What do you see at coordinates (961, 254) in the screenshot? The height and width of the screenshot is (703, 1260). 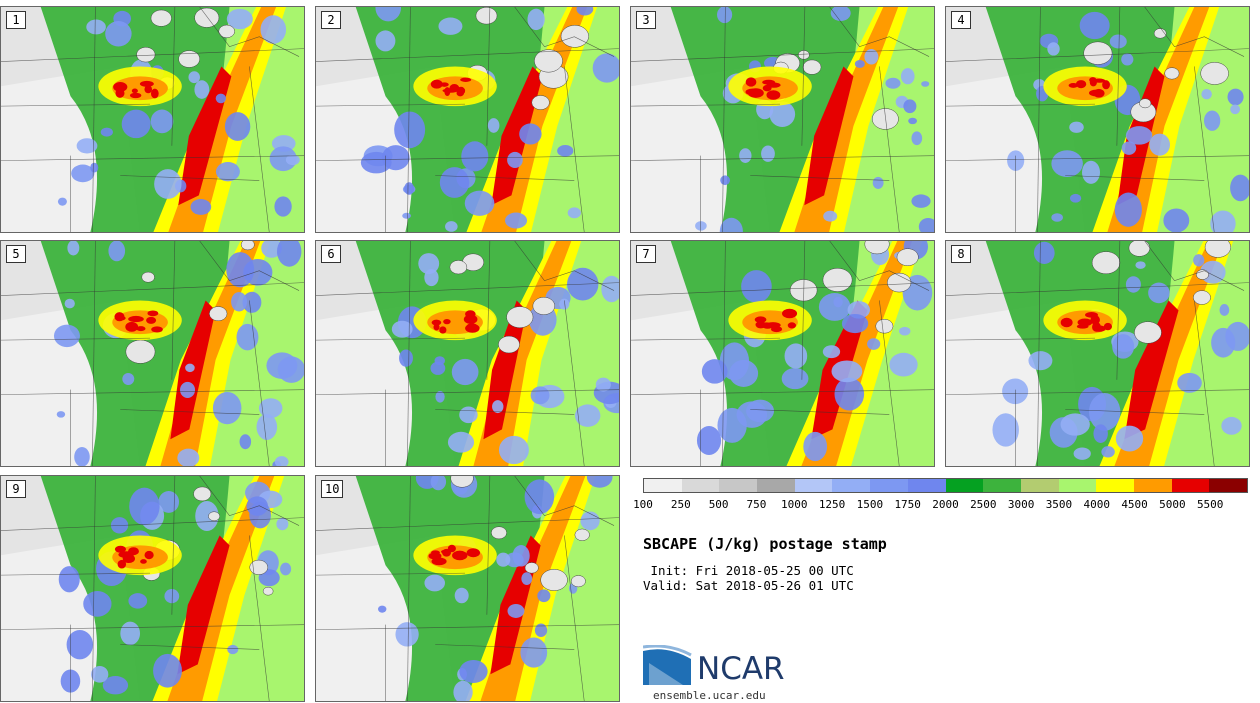 I see `member-label-8: 8` at bounding box center [961, 254].